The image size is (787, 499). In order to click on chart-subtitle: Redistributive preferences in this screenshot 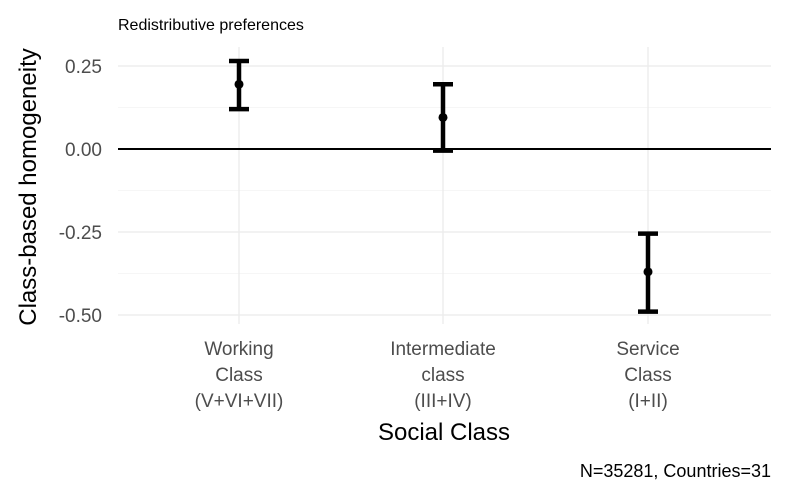, I will do `click(211, 25)`.